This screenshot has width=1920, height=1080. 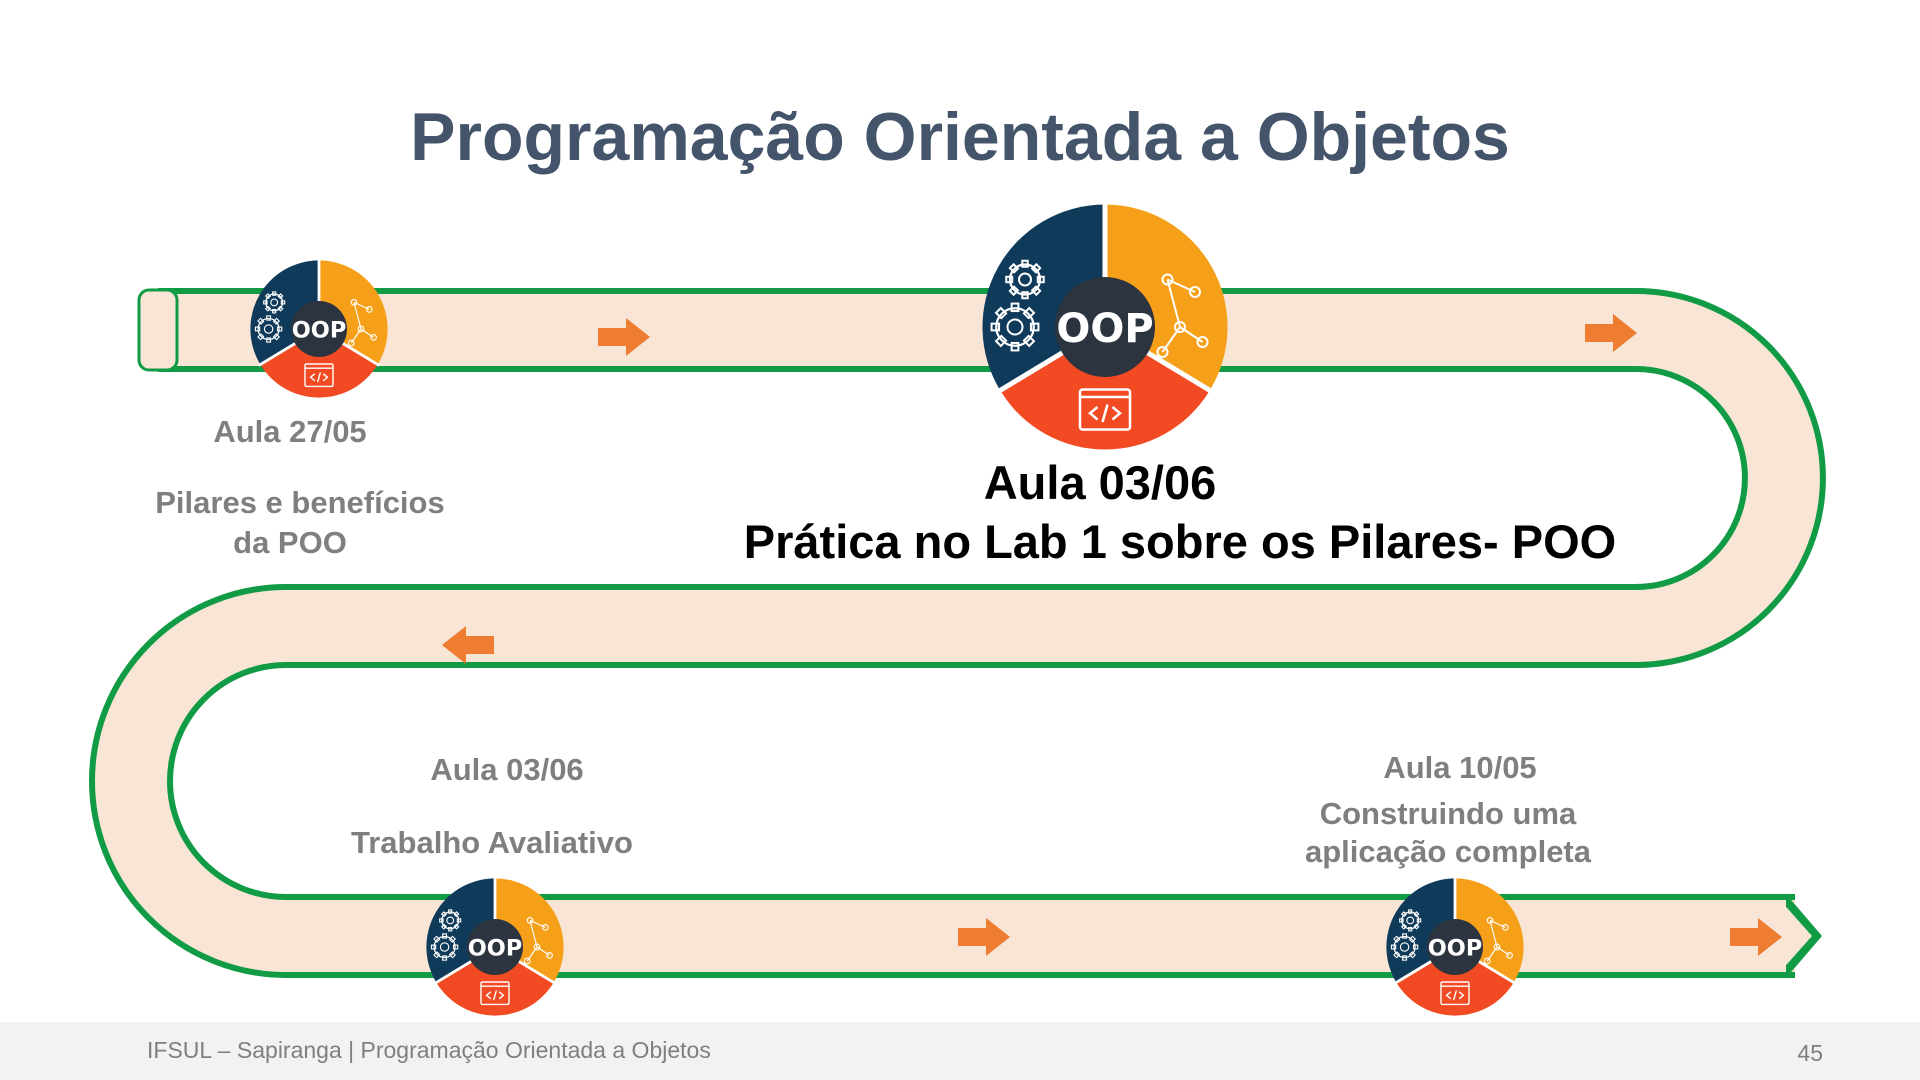 What do you see at coordinates (300, 502) in the screenshot?
I see `milestone-1-desc-line1: Pilares e benefícios` at bounding box center [300, 502].